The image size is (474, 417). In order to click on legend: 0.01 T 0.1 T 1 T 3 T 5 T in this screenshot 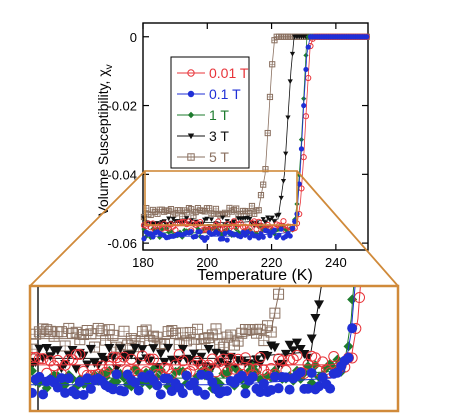, I will do `click(210, 112)`.